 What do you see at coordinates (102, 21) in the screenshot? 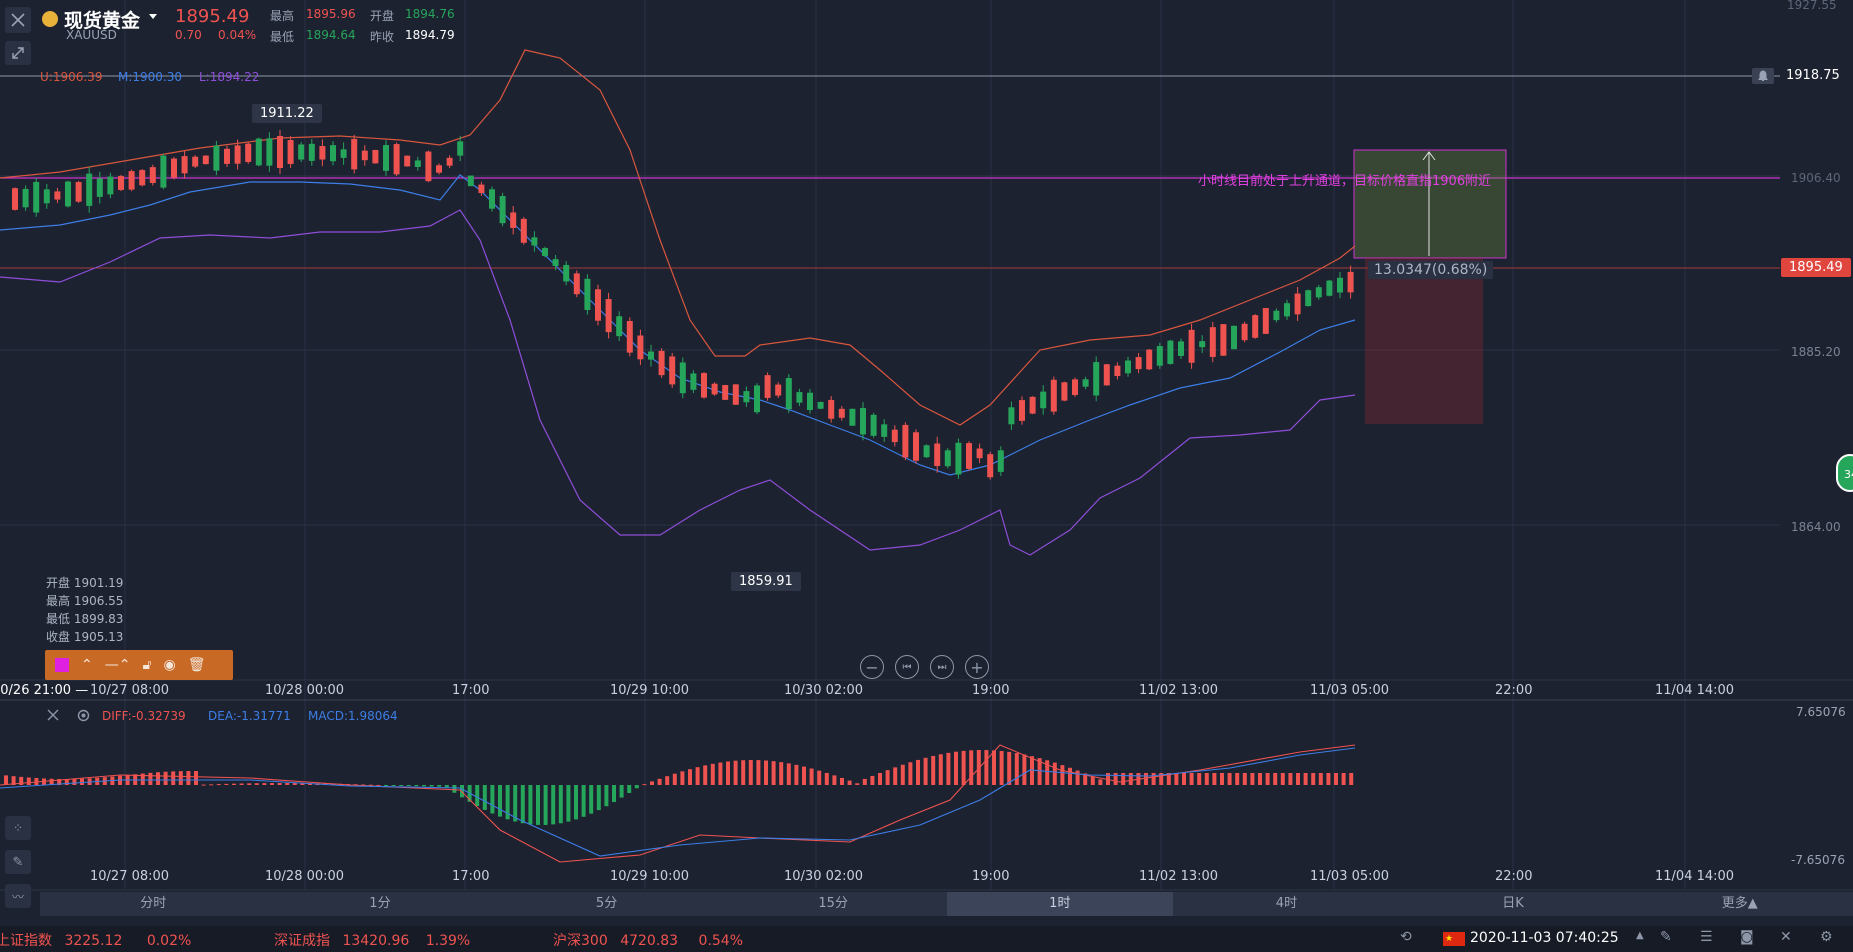
I see `symbol-name: 现货黄金` at bounding box center [102, 21].